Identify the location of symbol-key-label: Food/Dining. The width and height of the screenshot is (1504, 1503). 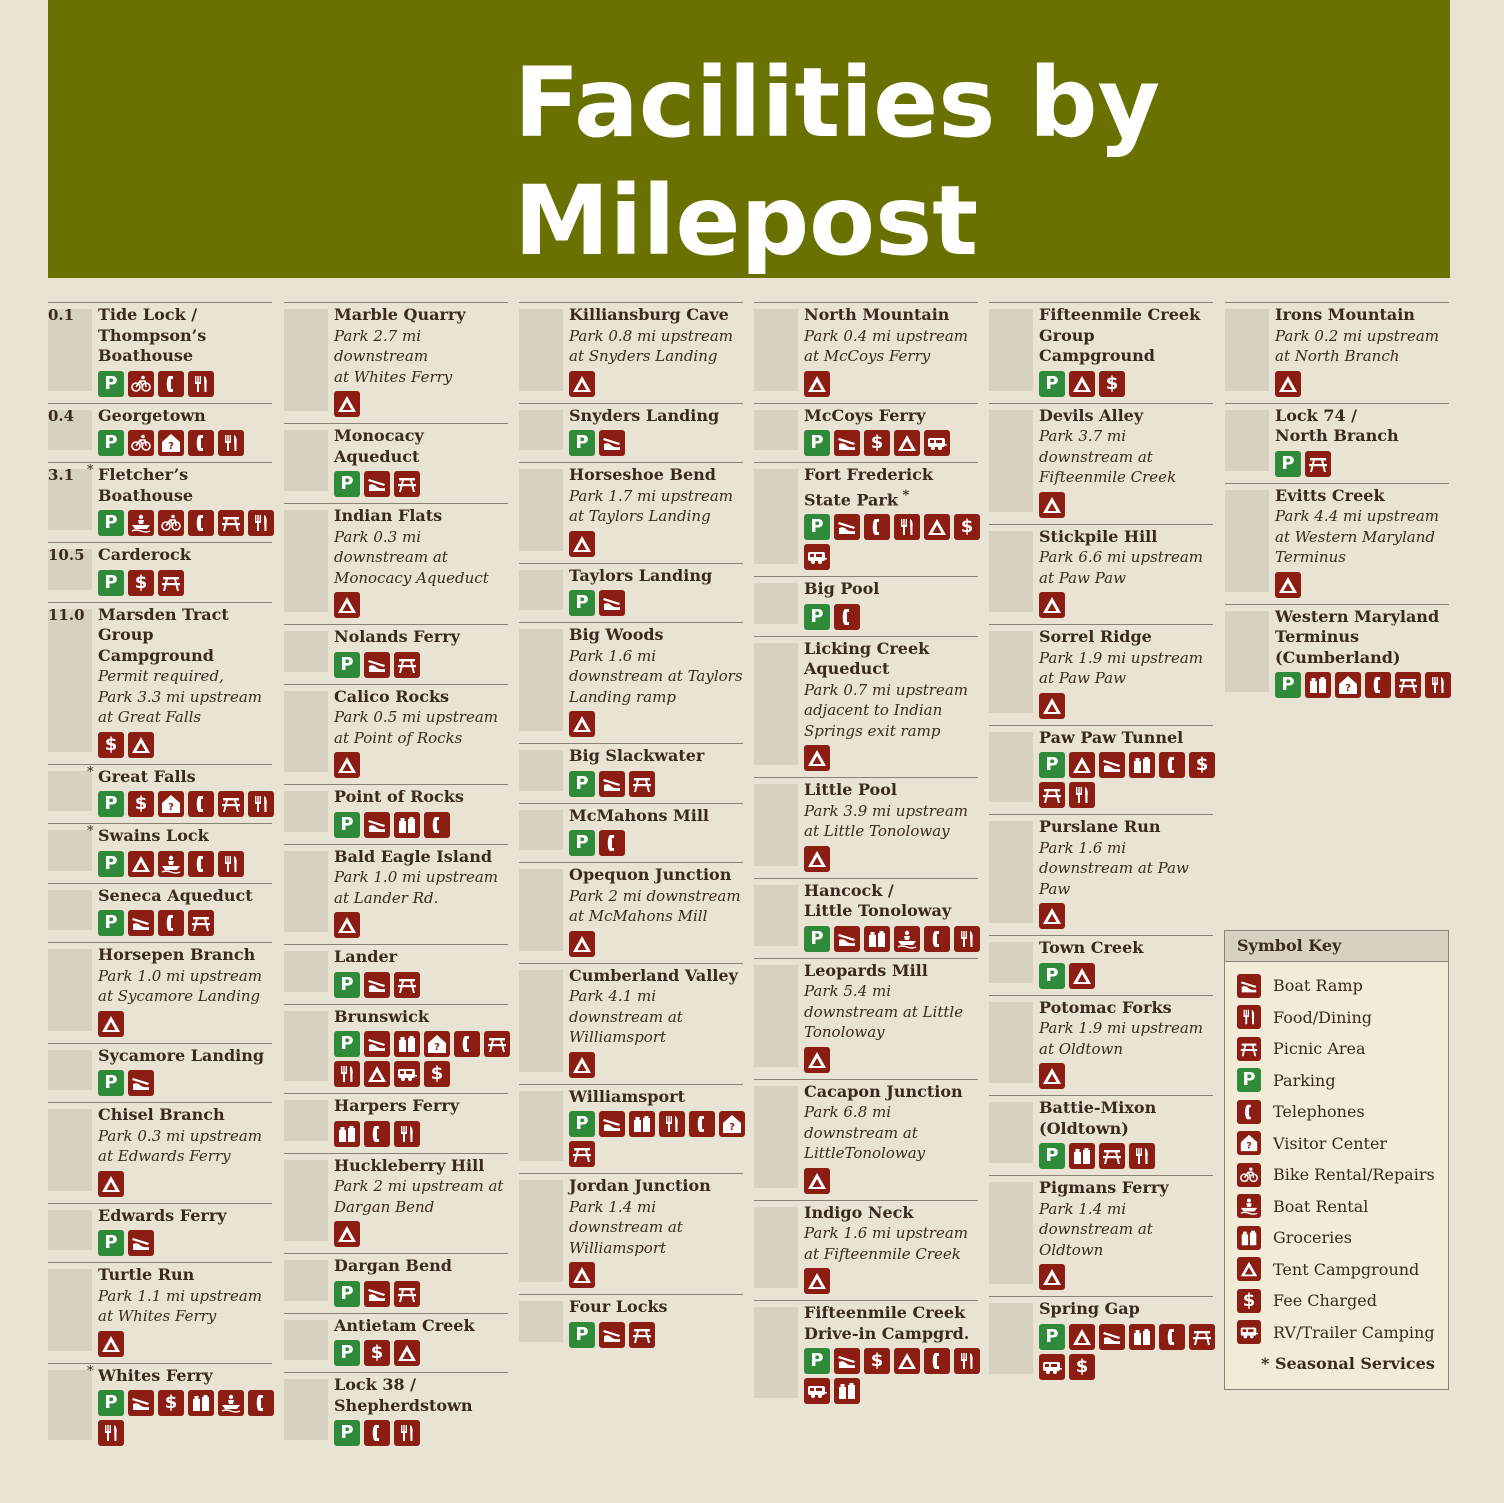
(1323, 1017).